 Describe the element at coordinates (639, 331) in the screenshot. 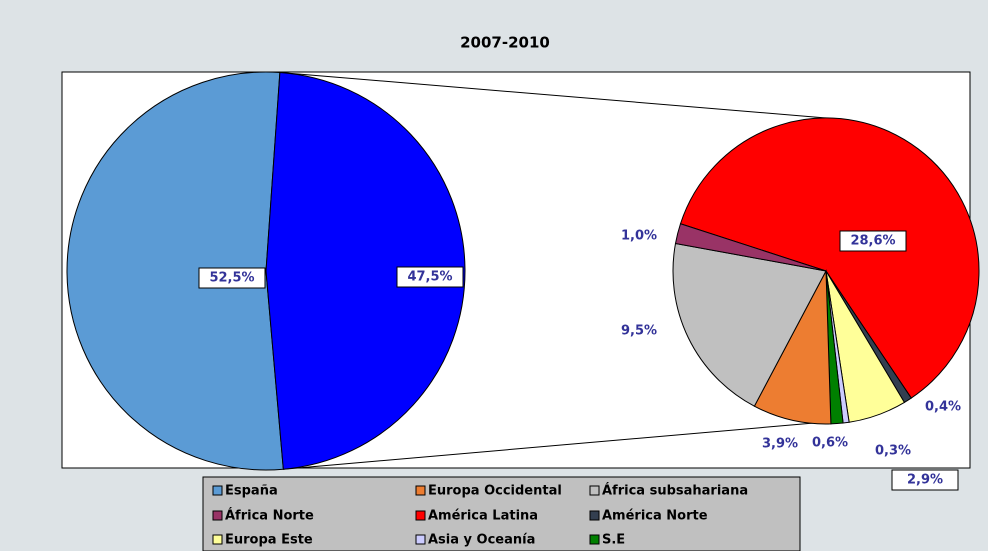

I see `data-label: 9,5%` at that location.